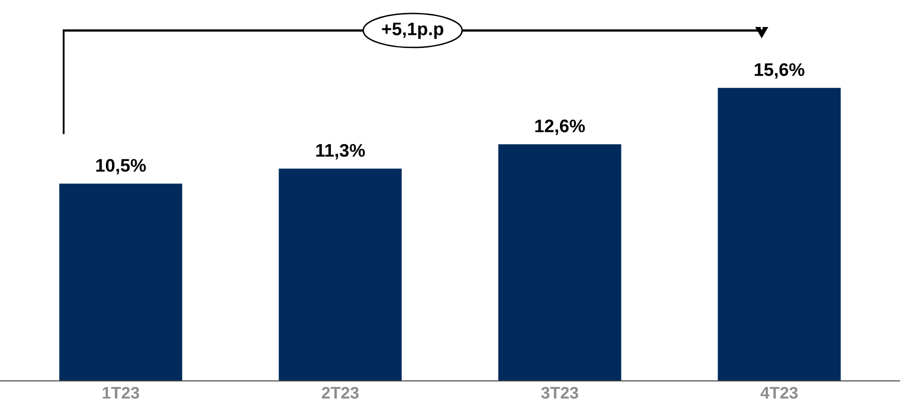 This screenshot has width=900, height=414. Describe the element at coordinates (340, 152) in the screenshot. I see `data-label: 11,3%` at that location.